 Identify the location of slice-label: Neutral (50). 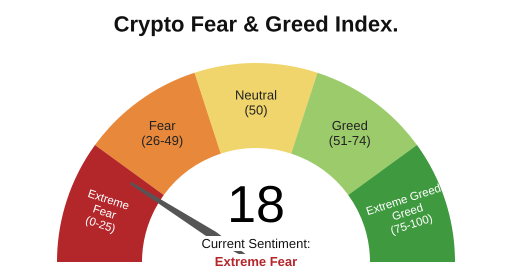
(256, 103).